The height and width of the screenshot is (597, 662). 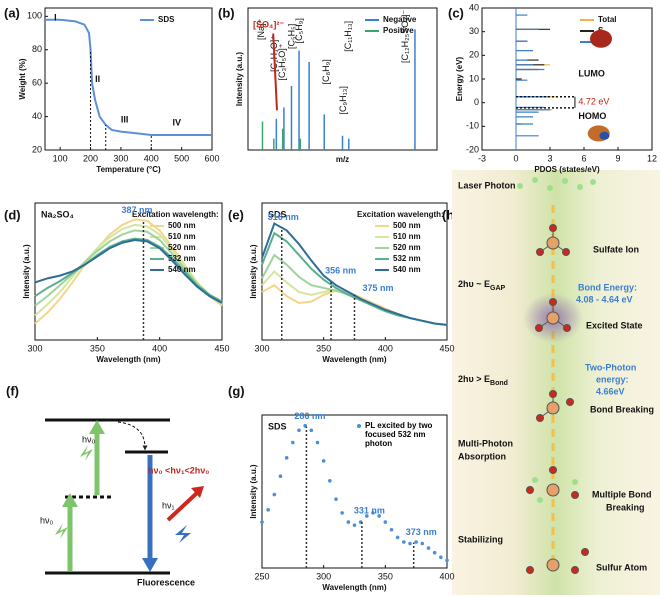 What do you see at coordinates (472, 126) in the screenshot?
I see `y-tick-label: -10` at bounding box center [472, 126].